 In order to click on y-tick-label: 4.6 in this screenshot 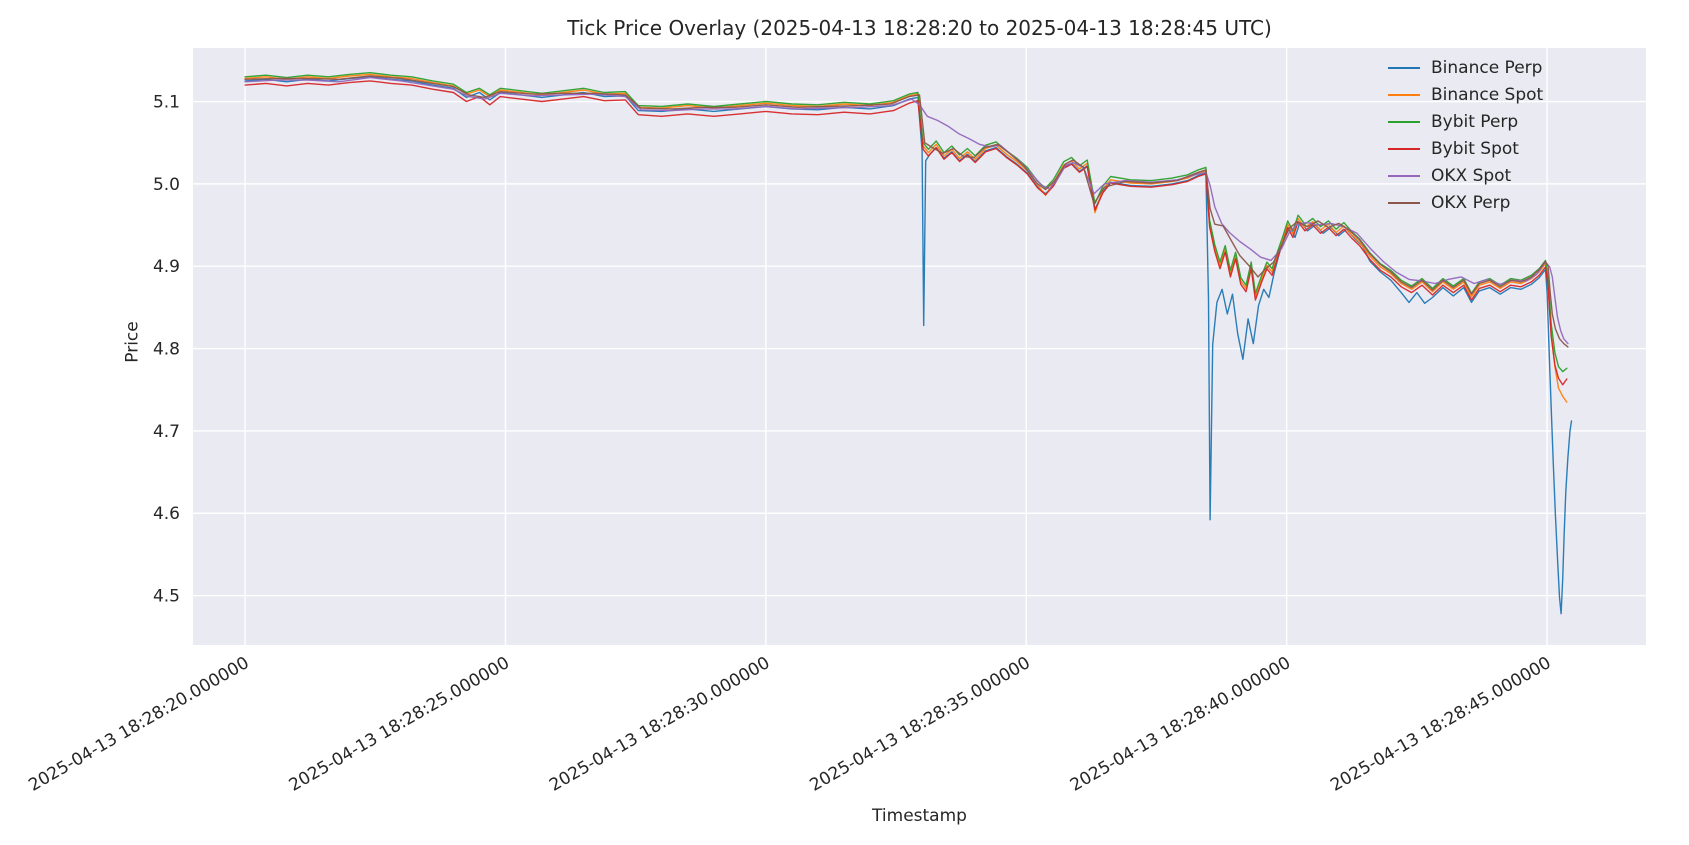, I will do `click(166, 514)`.